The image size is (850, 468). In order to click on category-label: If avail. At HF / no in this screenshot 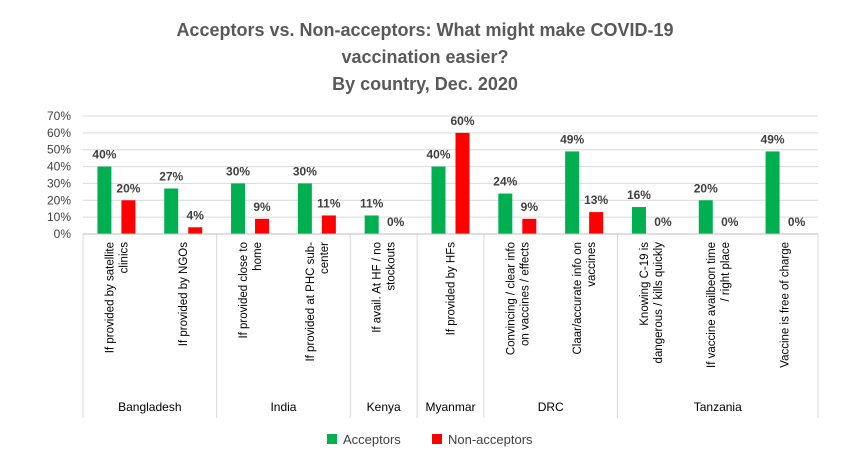, I will do `click(378, 287)`.